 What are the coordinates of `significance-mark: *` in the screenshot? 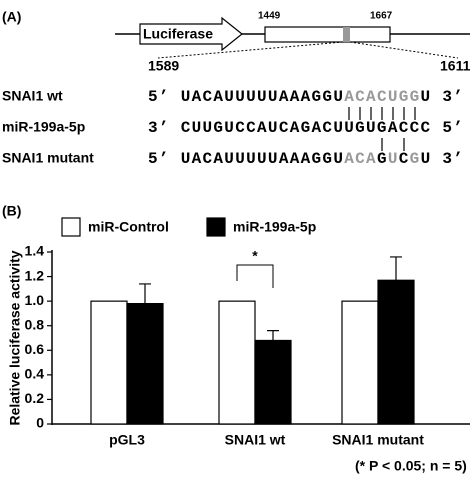 It's located at (255, 256).